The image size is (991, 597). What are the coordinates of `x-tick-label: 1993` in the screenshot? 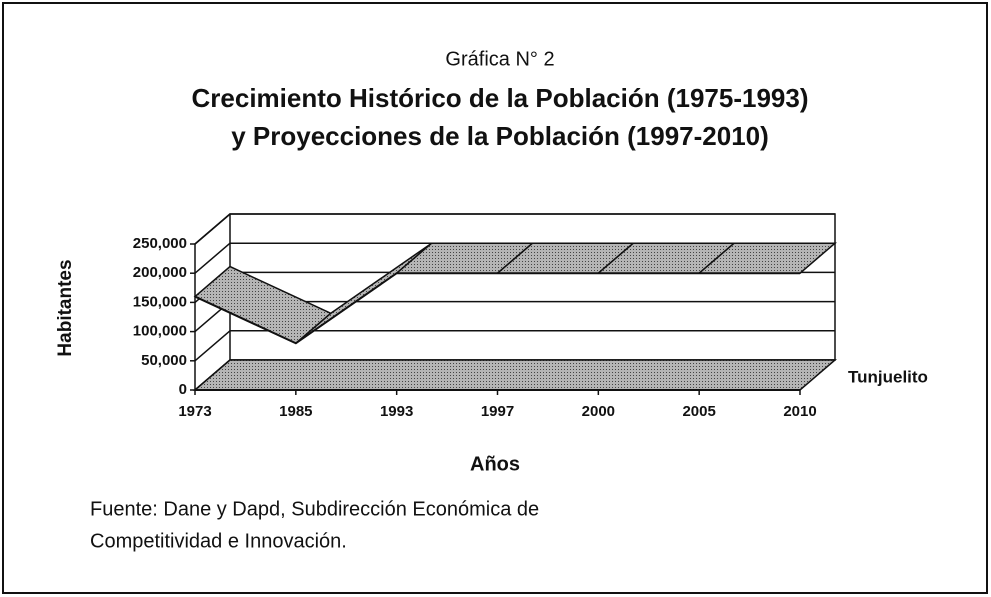 It's located at (396, 411).